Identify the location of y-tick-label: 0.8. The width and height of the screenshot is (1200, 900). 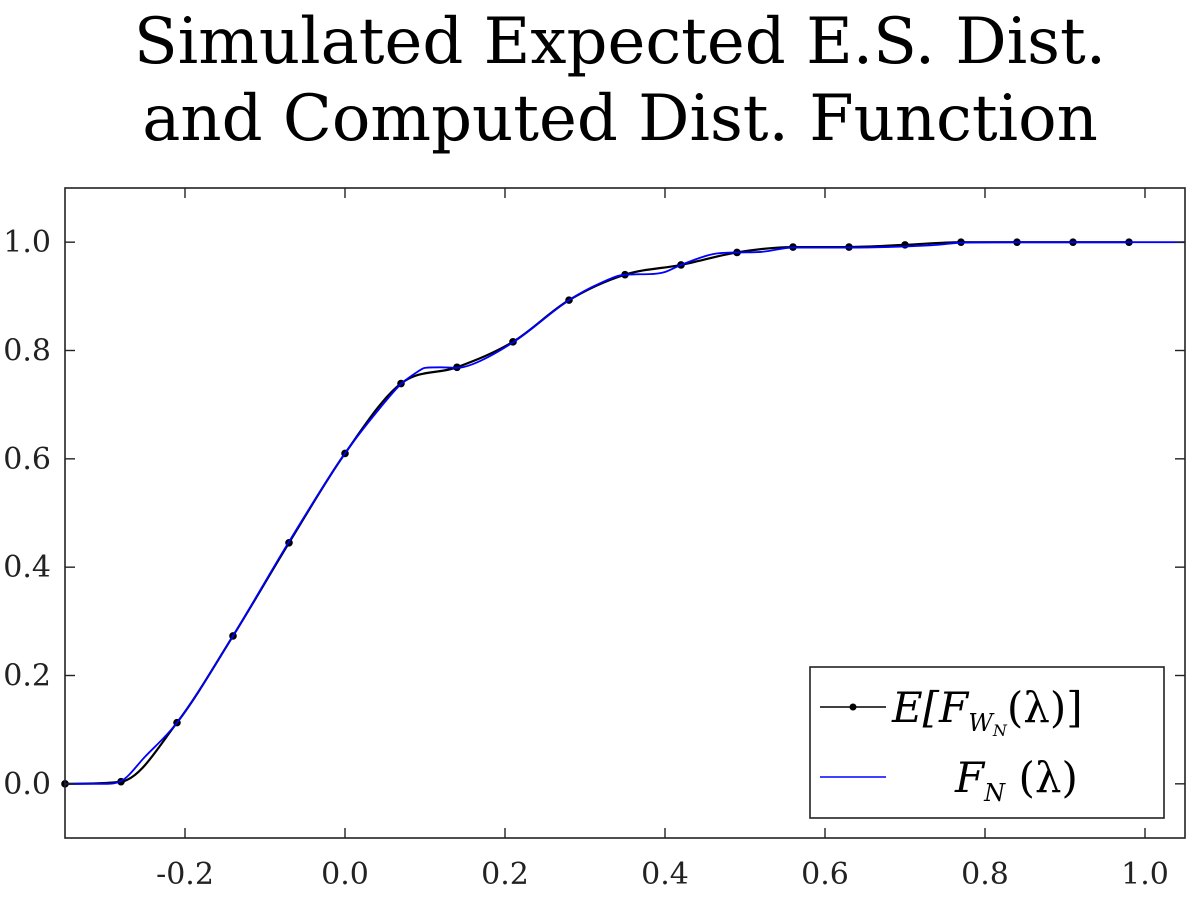
(27, 351).